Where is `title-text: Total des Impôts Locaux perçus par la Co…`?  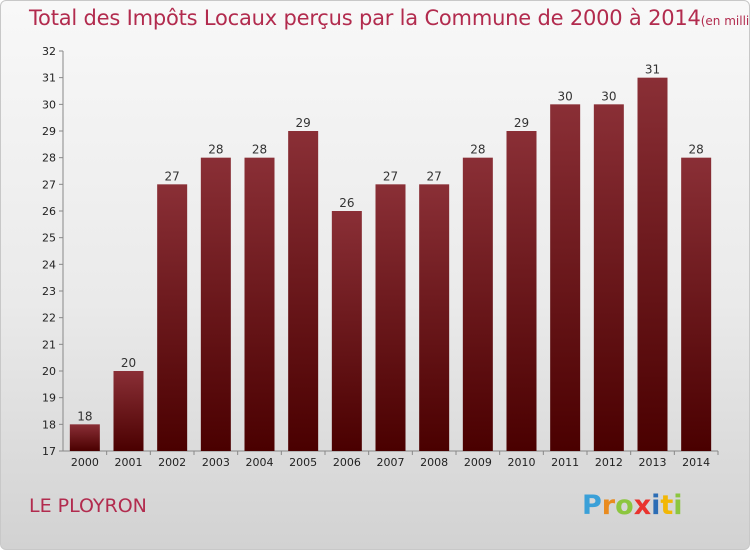
title-text: Total des Impôts Locaux perçus par la Co… is located at coordinates (365, 18).